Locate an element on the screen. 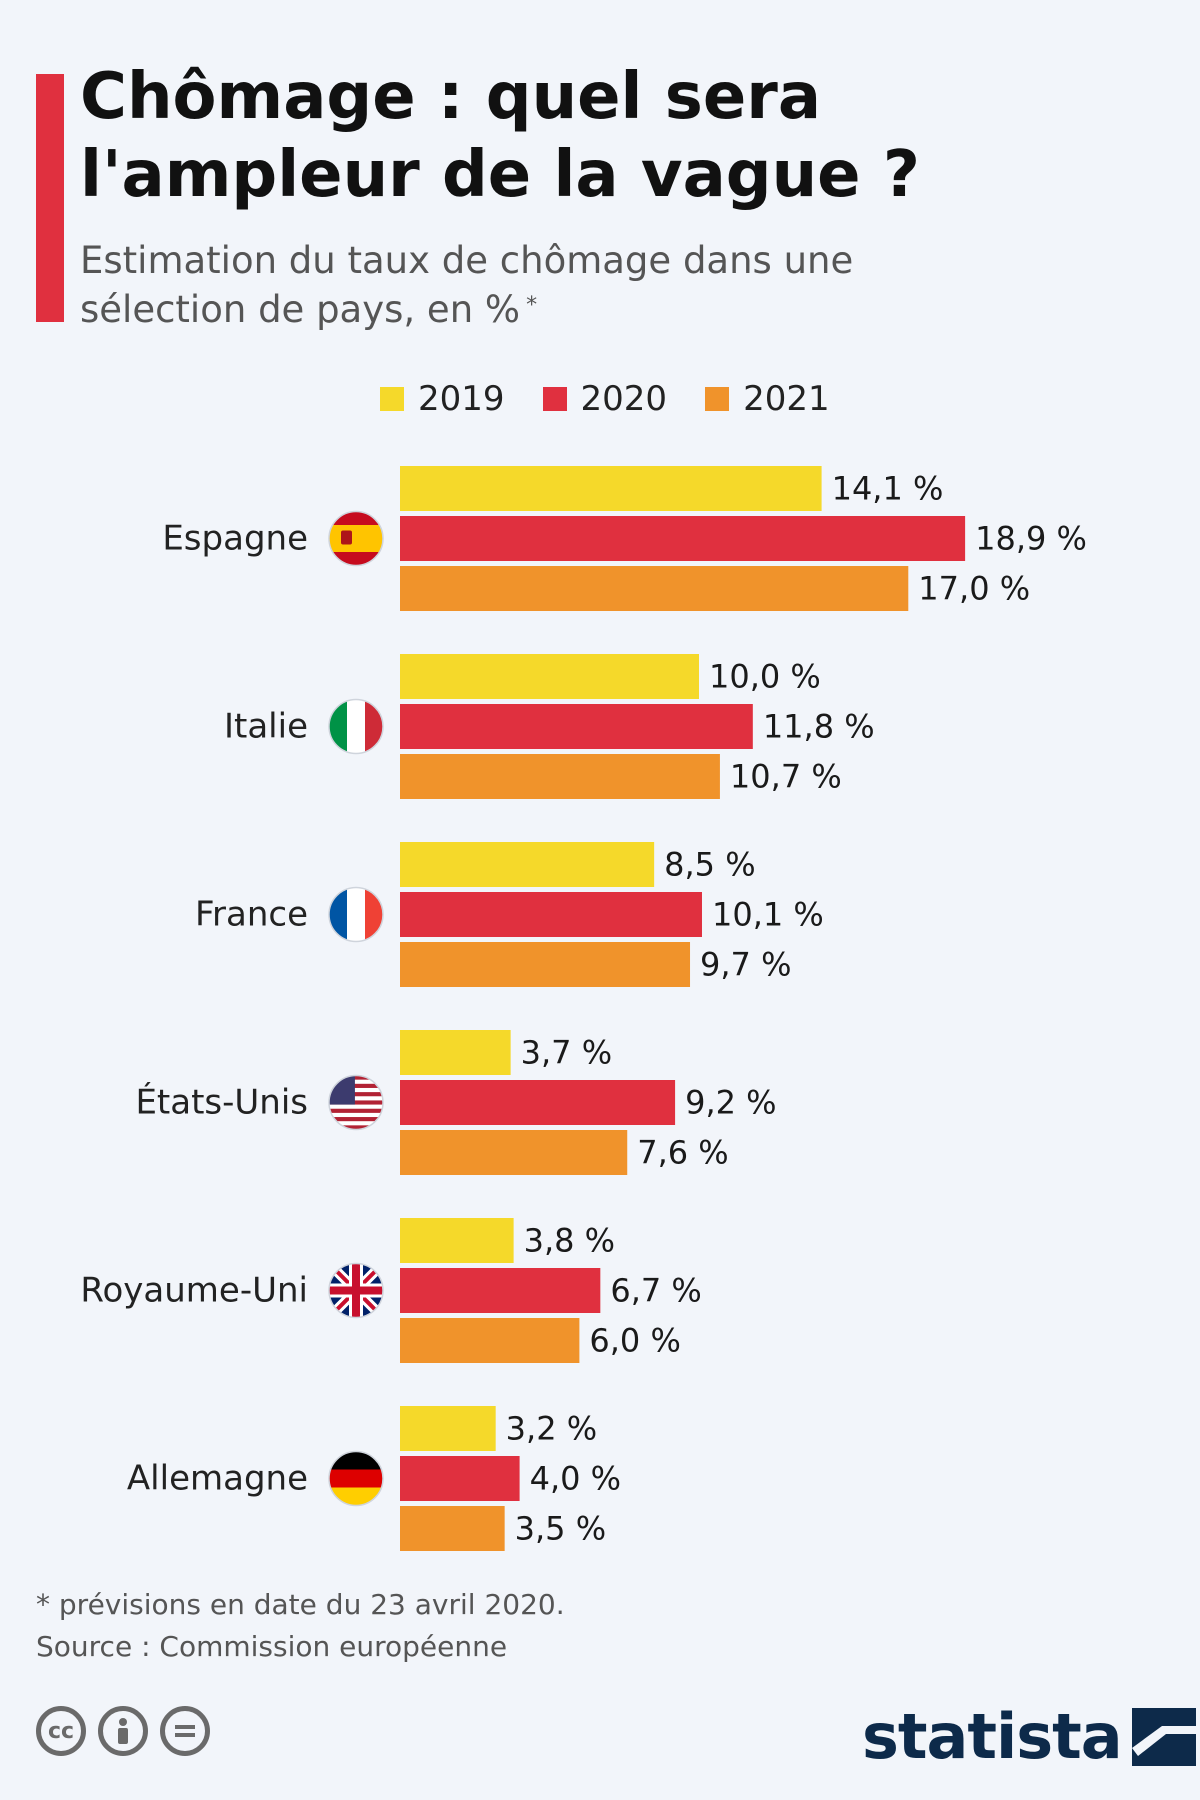 This screenshot has height=1800, width=1200. subtitle-footnote-marker: * is located at coordinates (532, 305).